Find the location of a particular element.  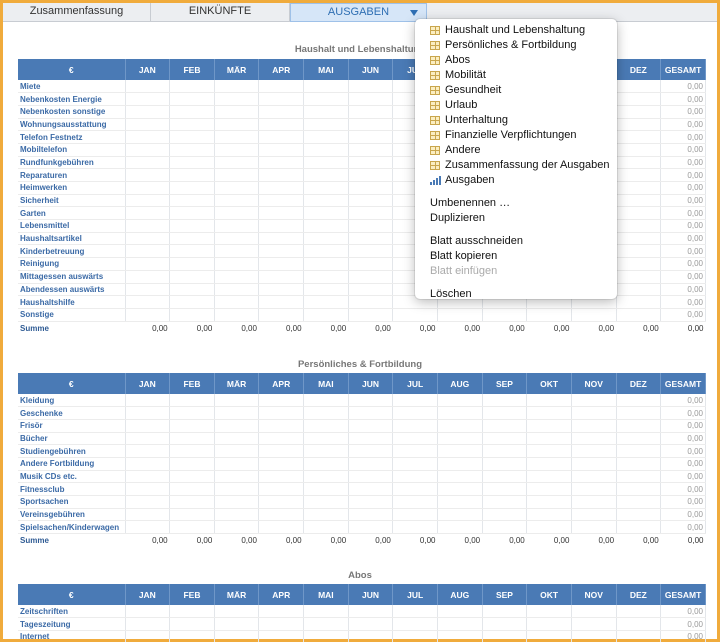

column-header: DEZ is located at coordinates (639, 69).